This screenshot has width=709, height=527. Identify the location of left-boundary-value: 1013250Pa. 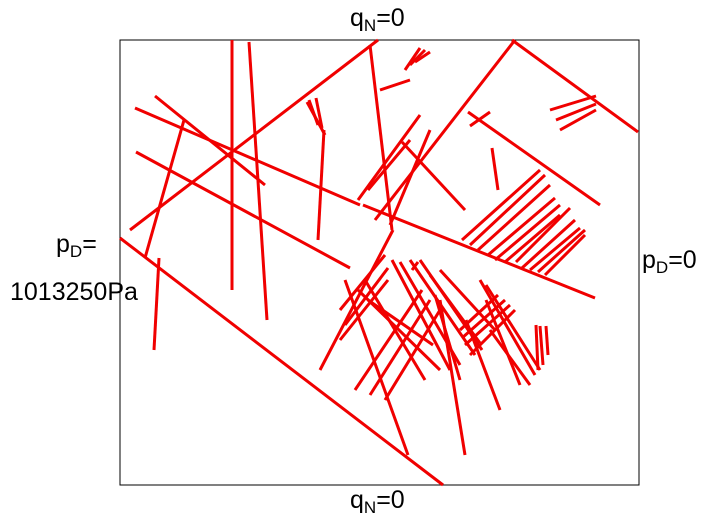
(74, 292).